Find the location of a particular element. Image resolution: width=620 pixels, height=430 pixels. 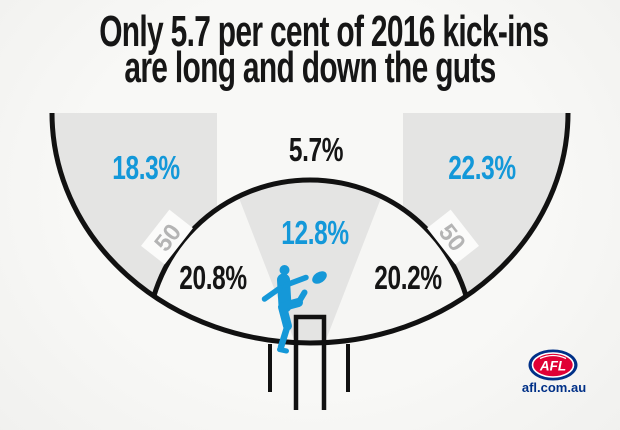

goal-square-and-goal-posts is located at coordinates (310, 362).